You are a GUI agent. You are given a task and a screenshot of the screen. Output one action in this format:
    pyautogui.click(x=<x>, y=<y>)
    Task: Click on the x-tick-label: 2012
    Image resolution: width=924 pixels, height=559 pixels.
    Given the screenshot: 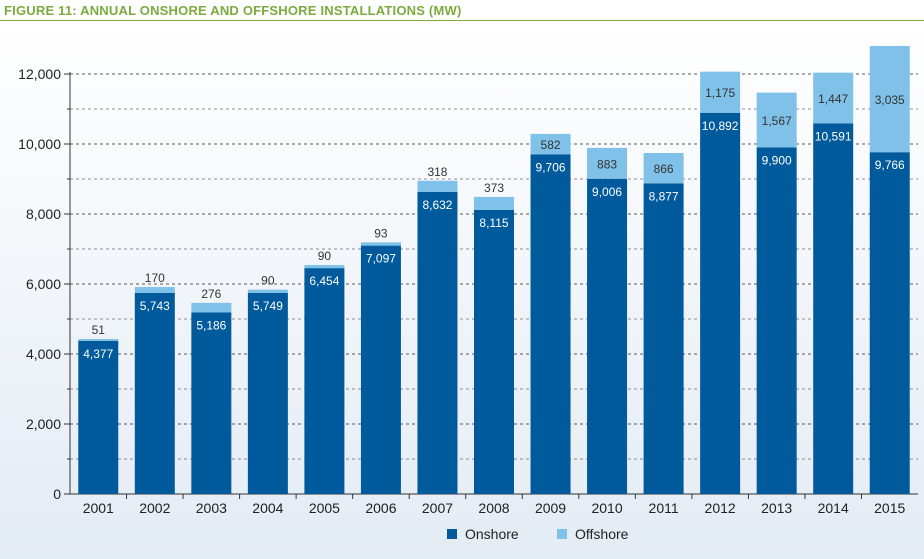 What is the action you would take?
    pyautogui.click(x=720, y=508)
    